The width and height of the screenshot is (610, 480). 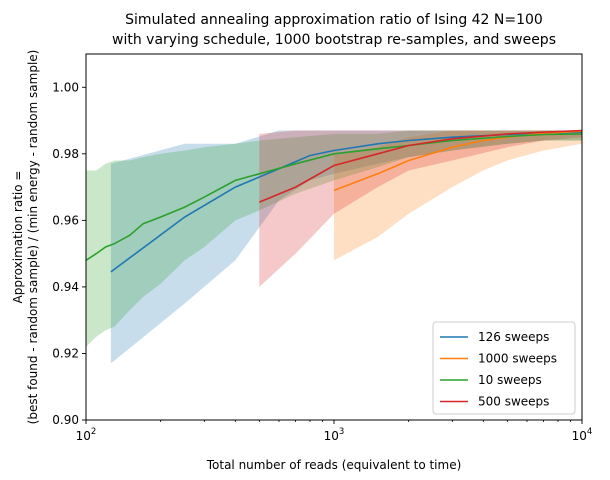 I want to click on y-tick-label: 0.94, so click(x=65, y=287).